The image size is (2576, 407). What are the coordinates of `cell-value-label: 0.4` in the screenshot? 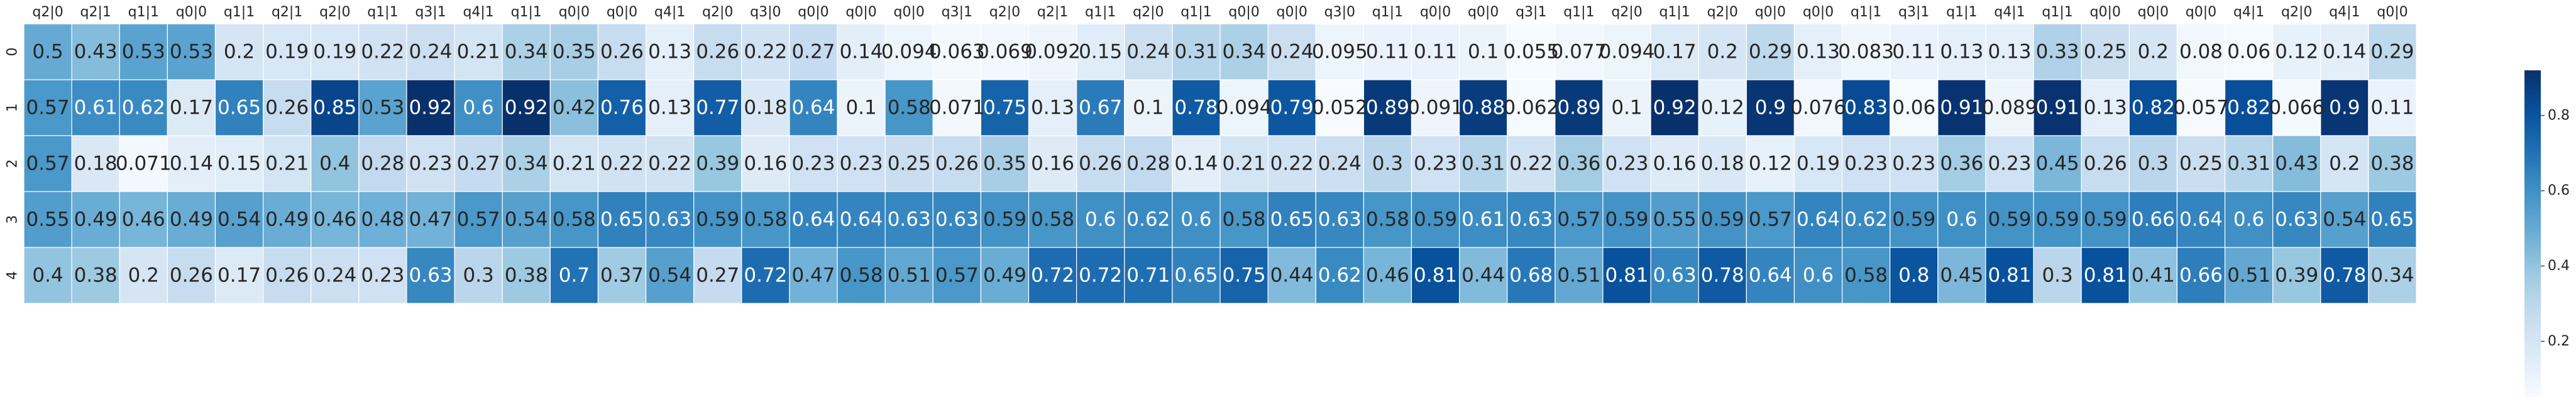 It's located at (47, 275).